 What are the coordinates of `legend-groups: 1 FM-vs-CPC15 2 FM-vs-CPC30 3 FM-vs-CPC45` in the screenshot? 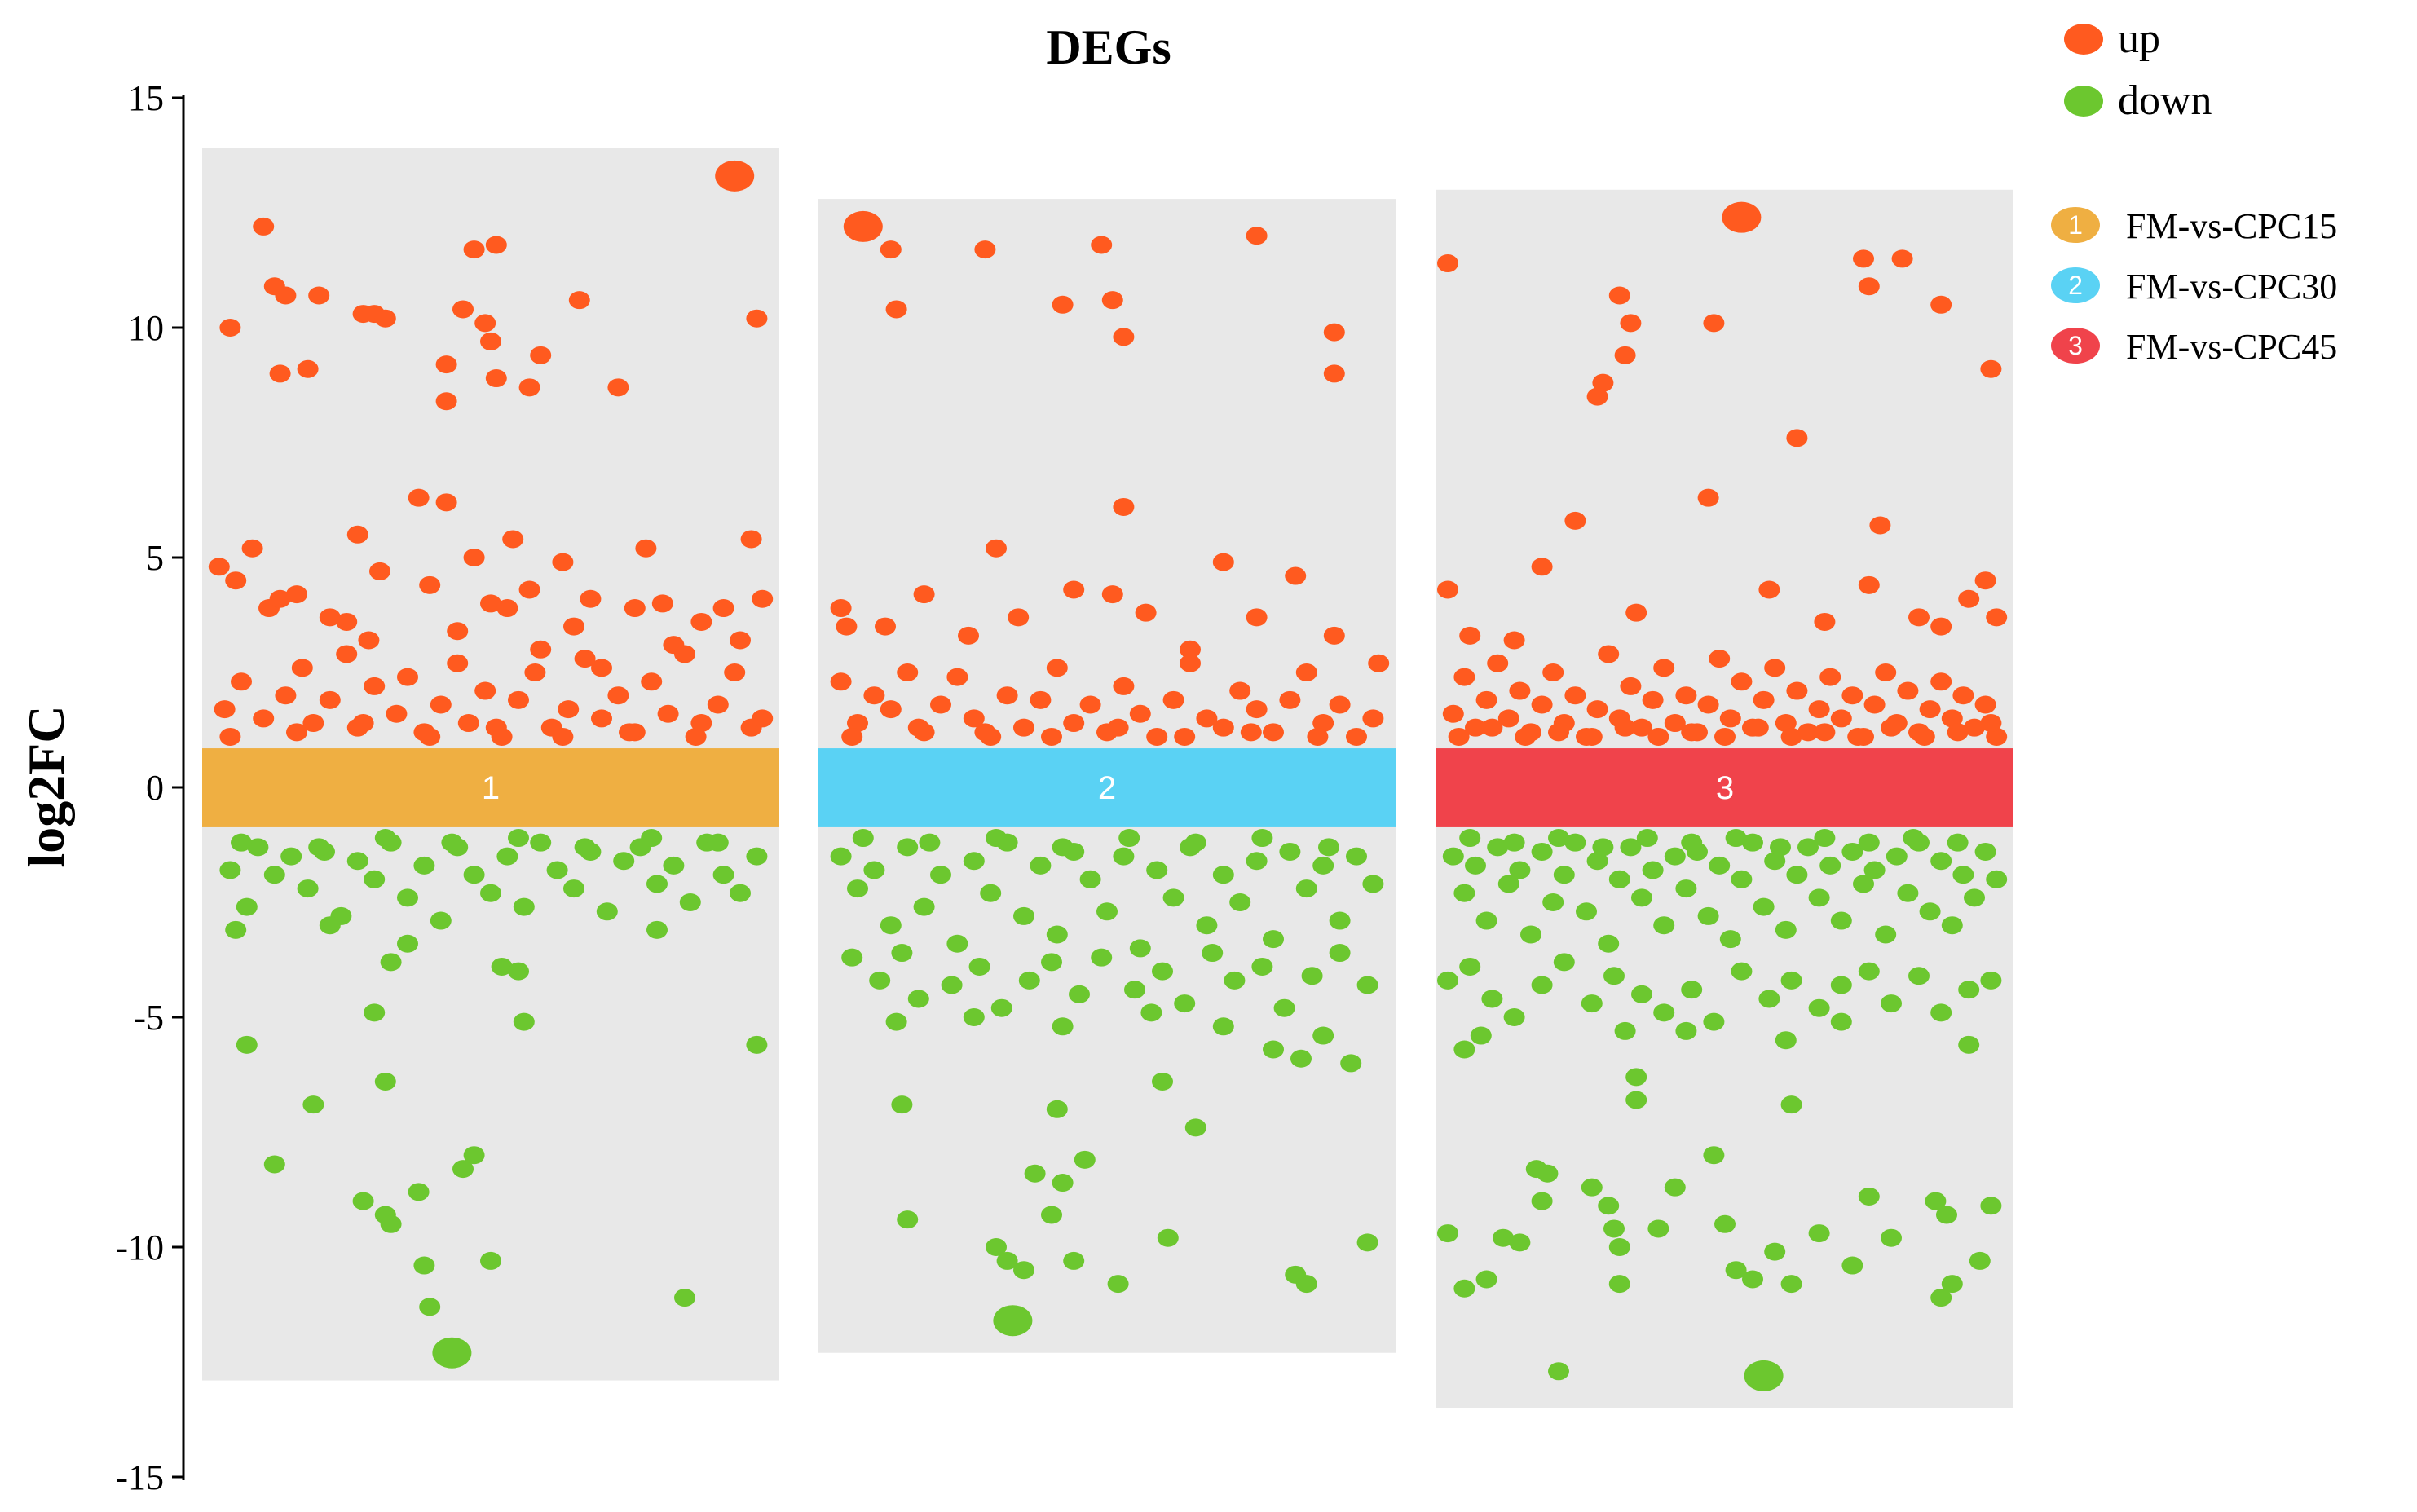 It's located at (2194, 286).